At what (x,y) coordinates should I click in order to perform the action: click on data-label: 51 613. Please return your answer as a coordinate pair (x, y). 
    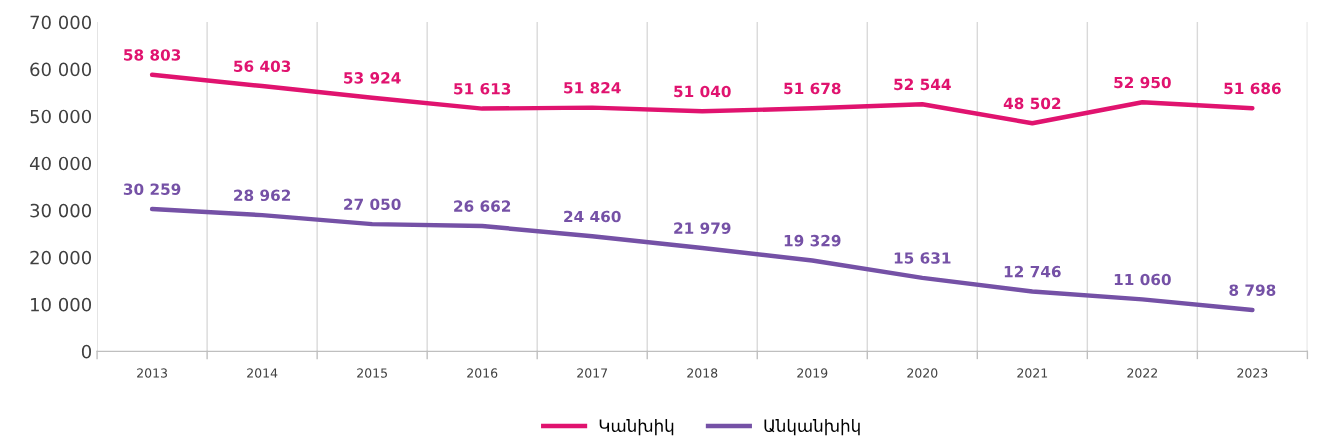
    Looking at the image, I should click on (482, 88).